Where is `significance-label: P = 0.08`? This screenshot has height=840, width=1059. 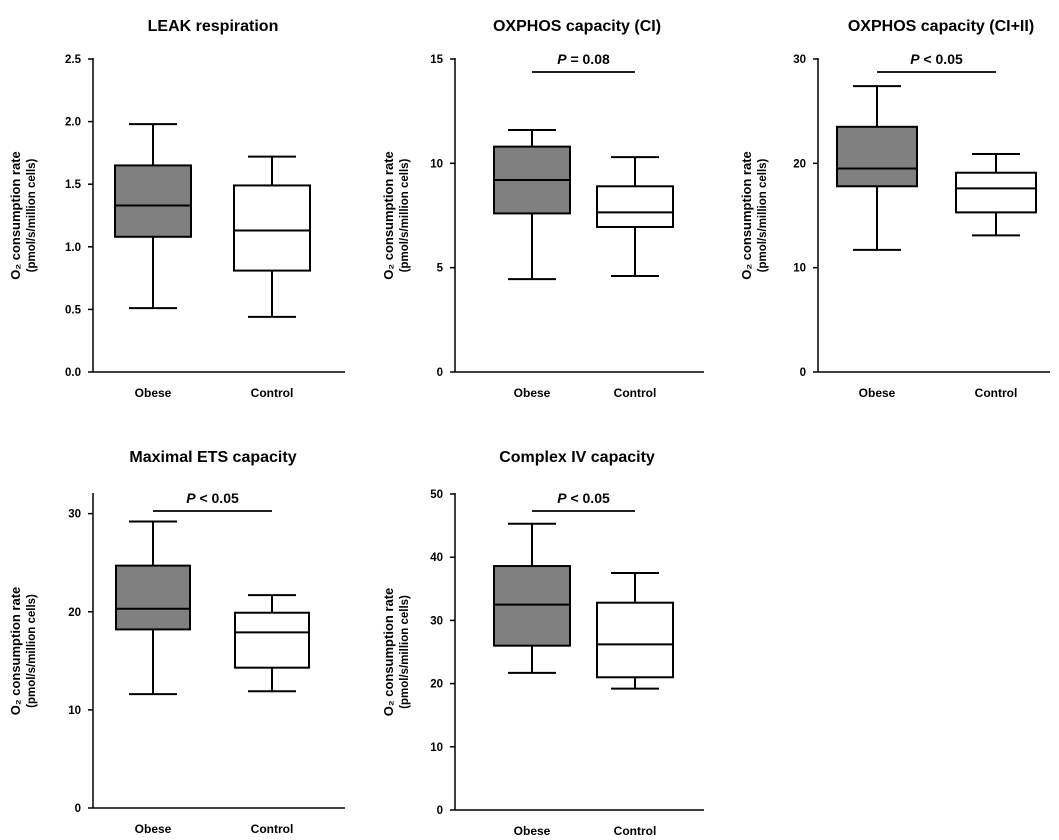
significance-label: P = 0.08 is located at coordinates (583, 59).